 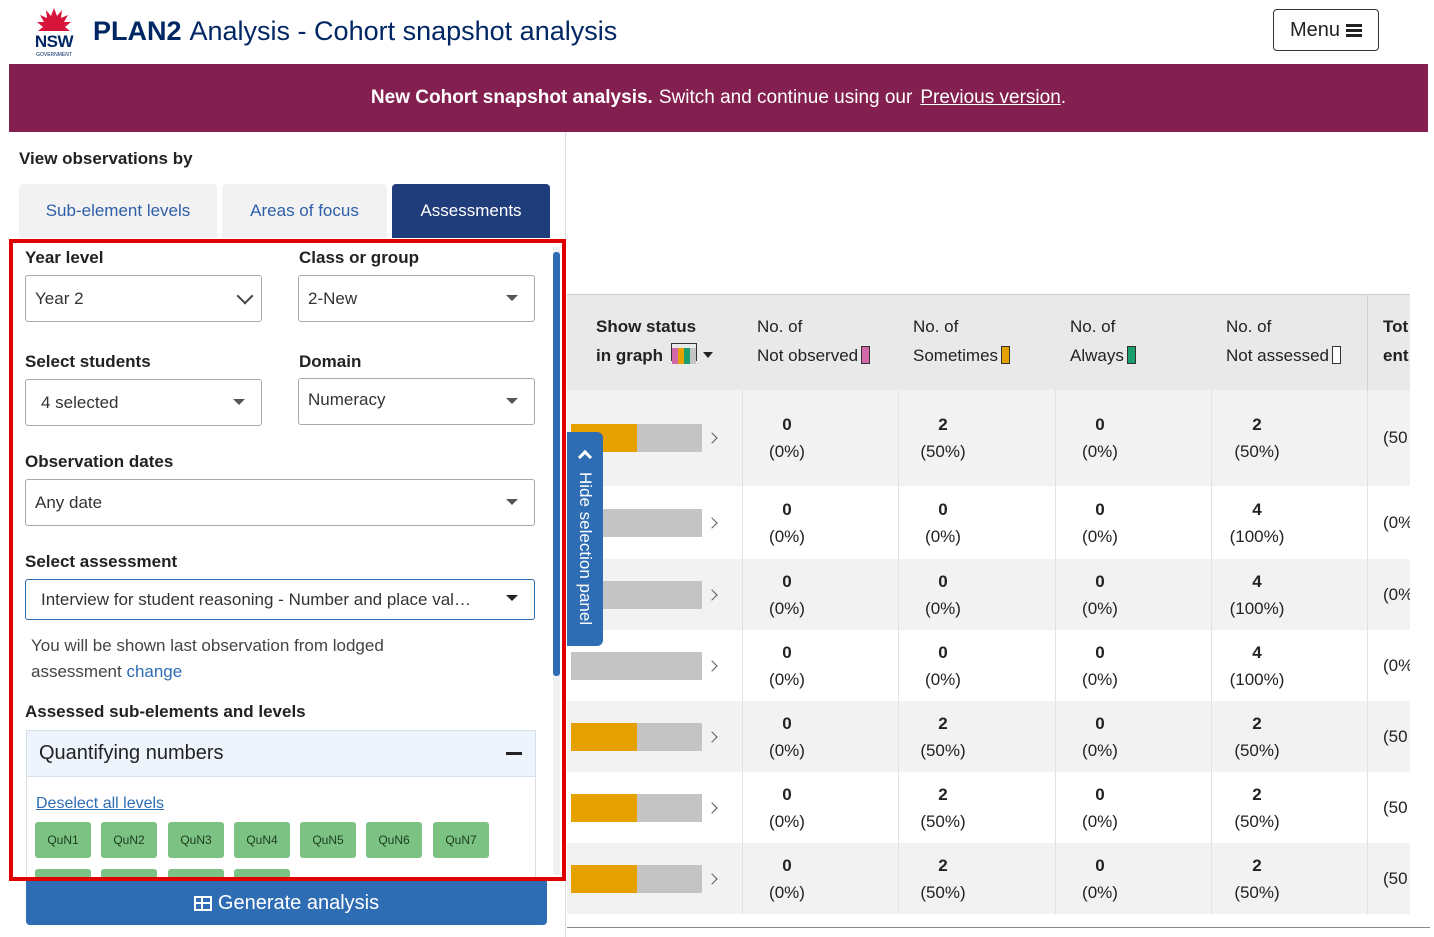 I want to click on previous-version-link: Previous version, so click(x=990, y=97).